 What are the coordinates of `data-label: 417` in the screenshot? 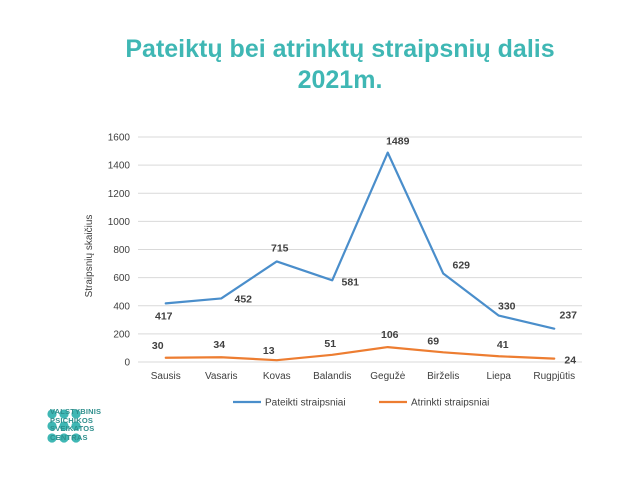 It's located at (164, 316).